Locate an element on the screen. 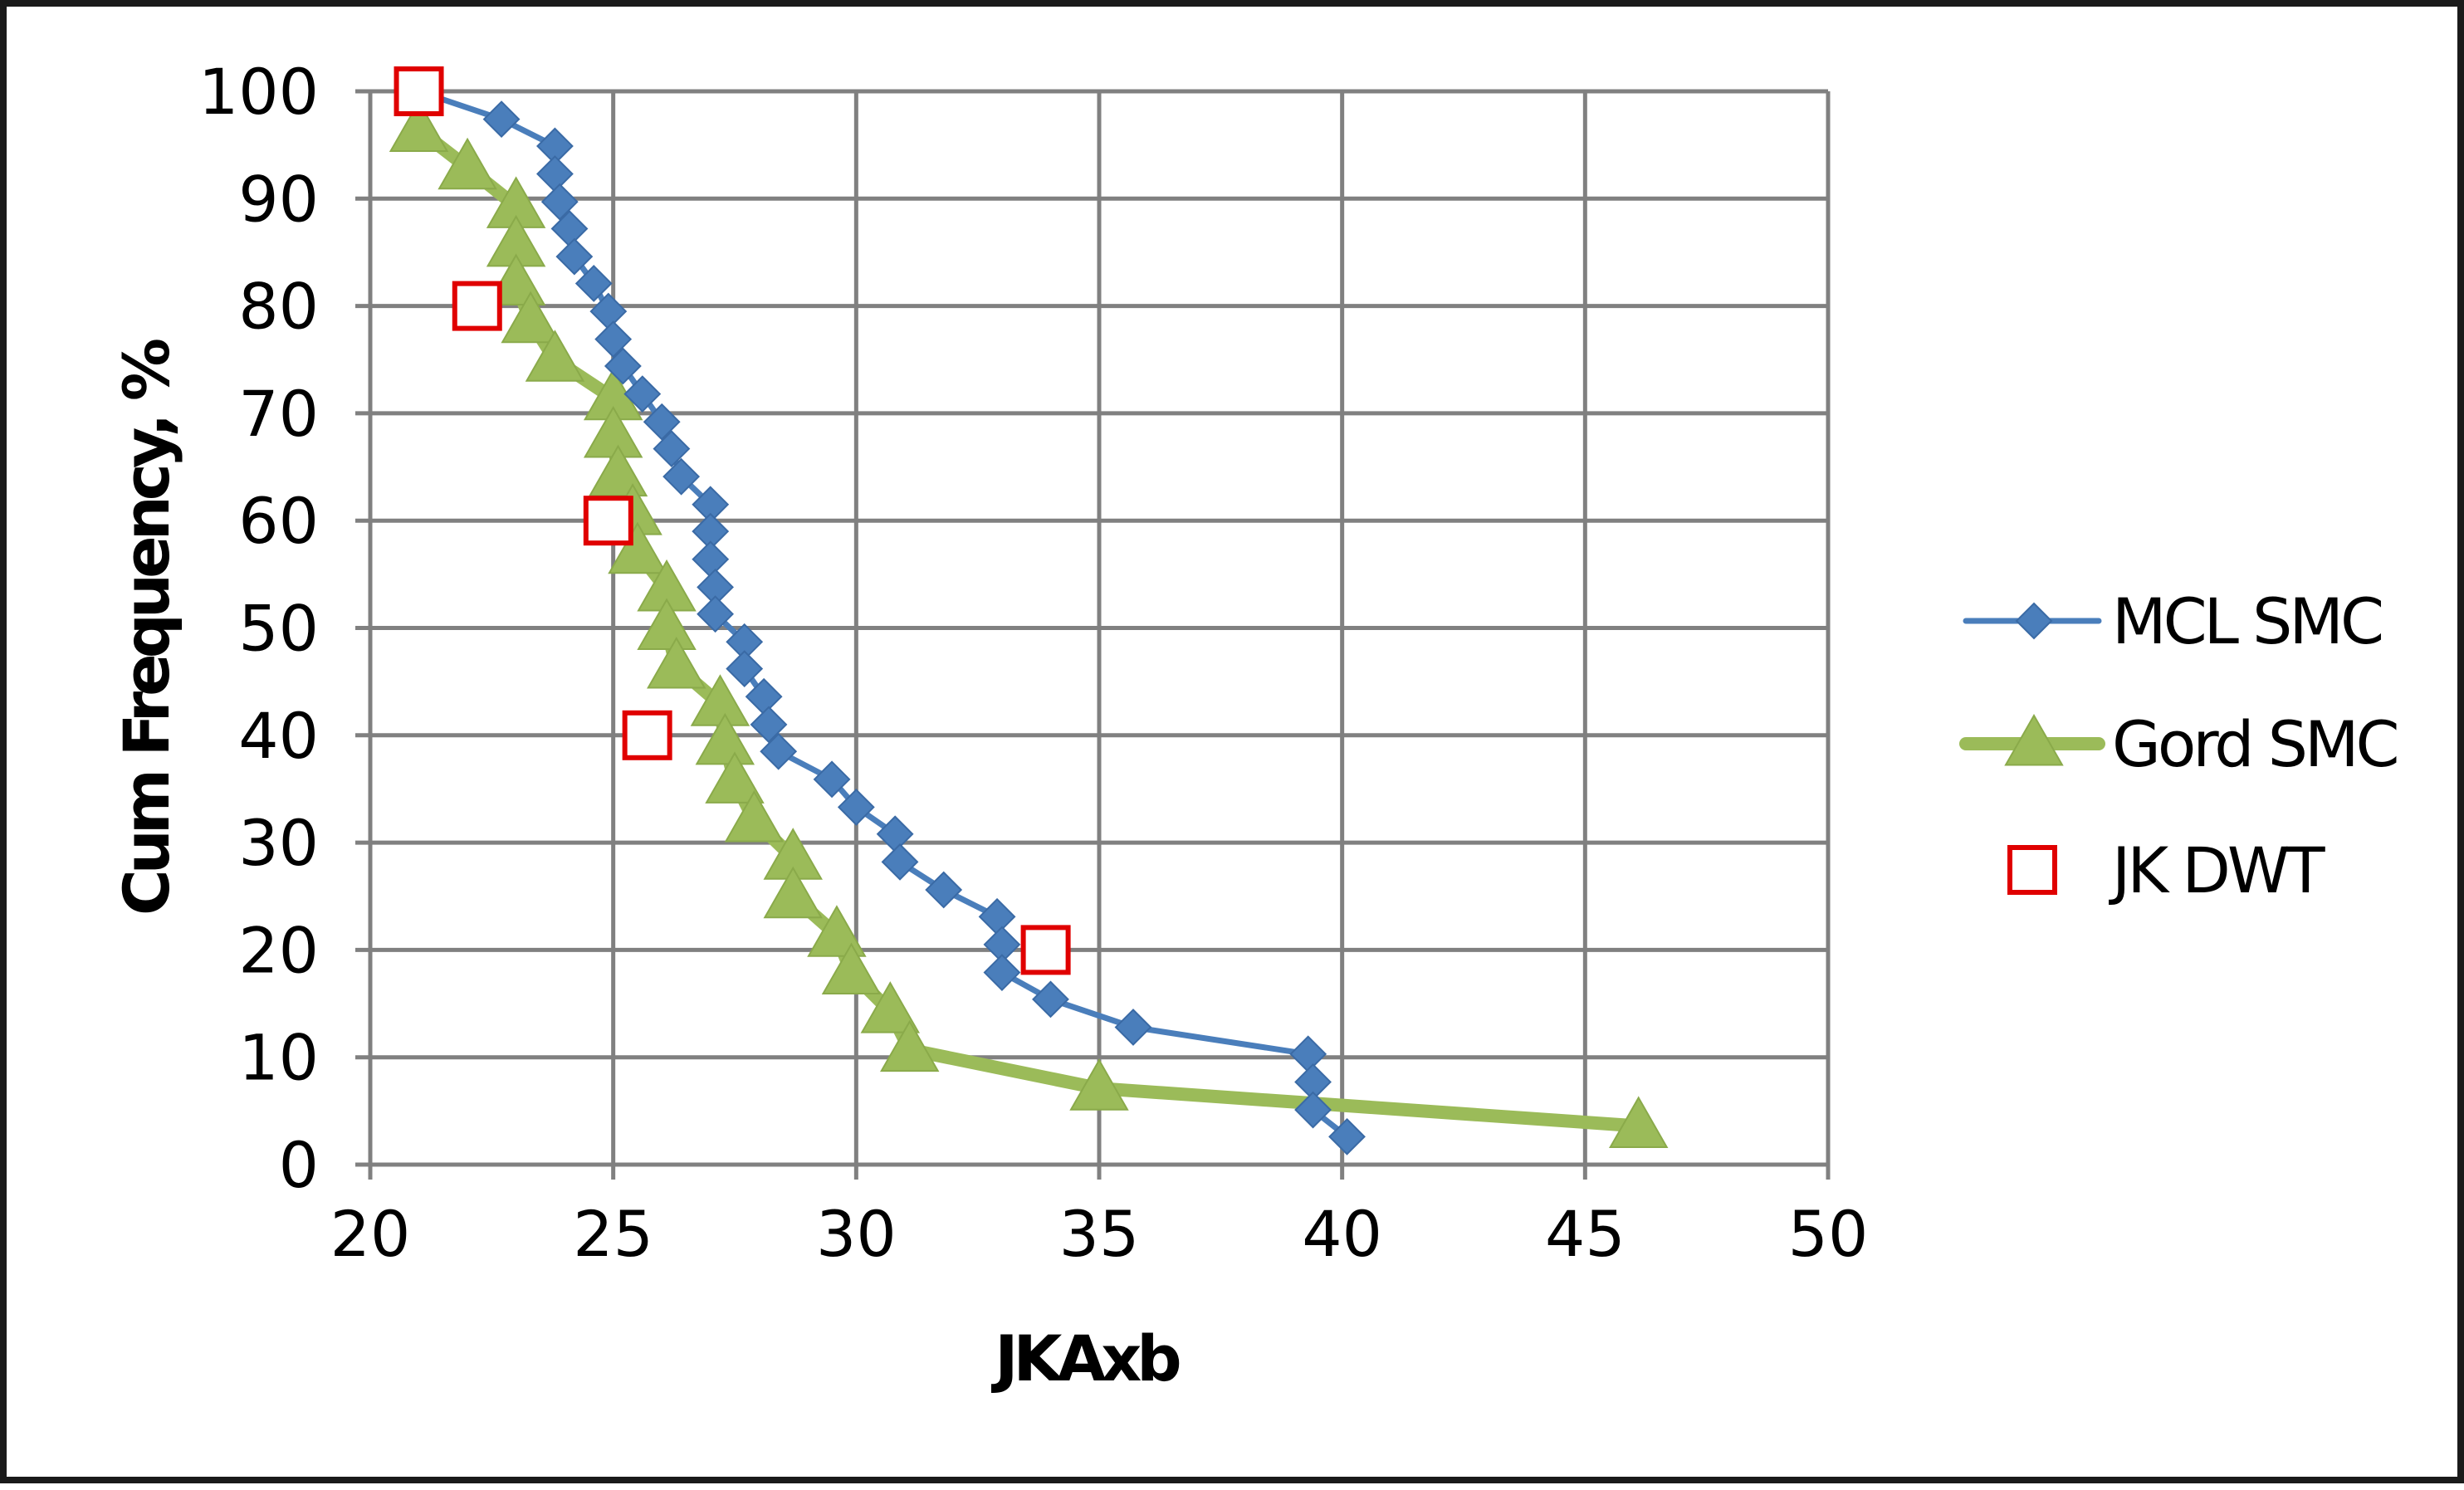 The image size is (2464, 1490). legend-item-mcl-smc: MCL SMC is located at coordinates (2173, 621).